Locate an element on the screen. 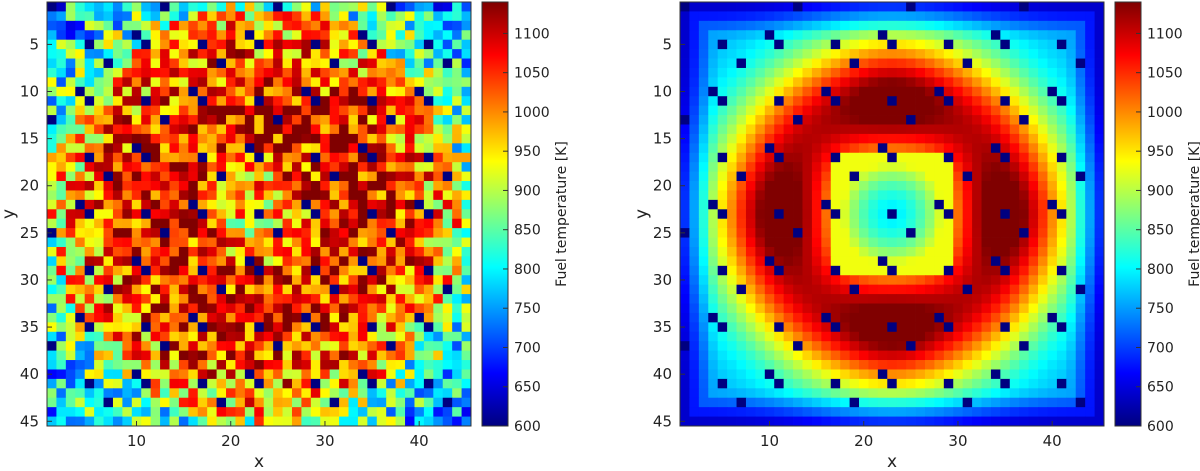 The height and width of the screenshot is (471, 1200). y-tick-label: 45 is located at coordinates (662, 421).